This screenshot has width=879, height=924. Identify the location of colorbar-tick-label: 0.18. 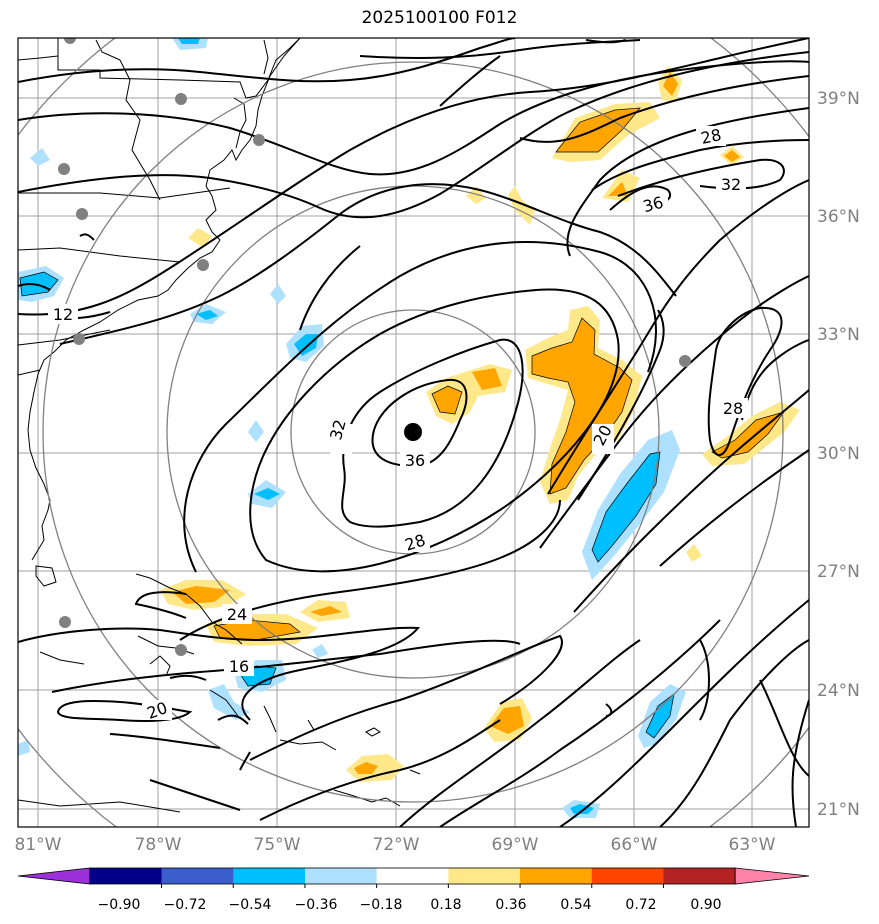
(445, 905).